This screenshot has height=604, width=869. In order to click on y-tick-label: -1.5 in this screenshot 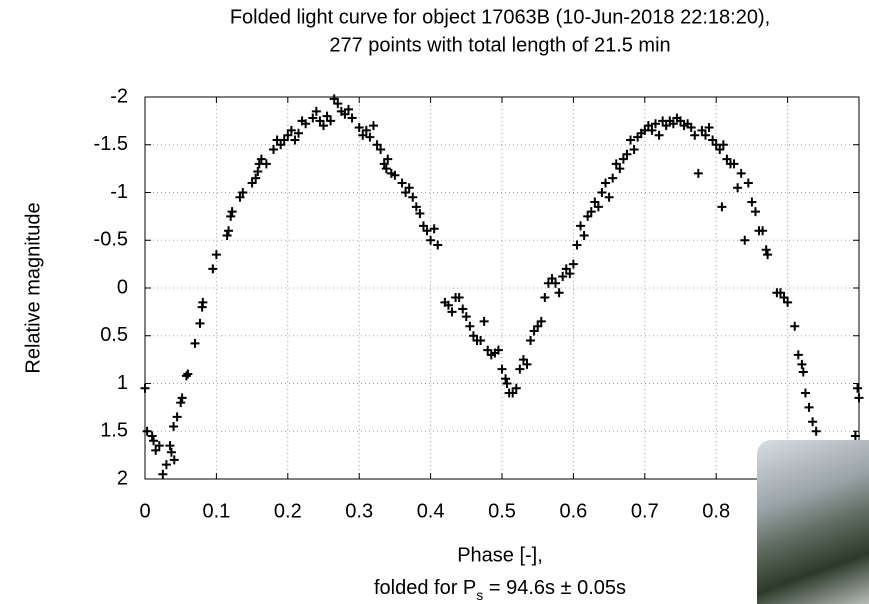, I will do `click(111, 144)`.